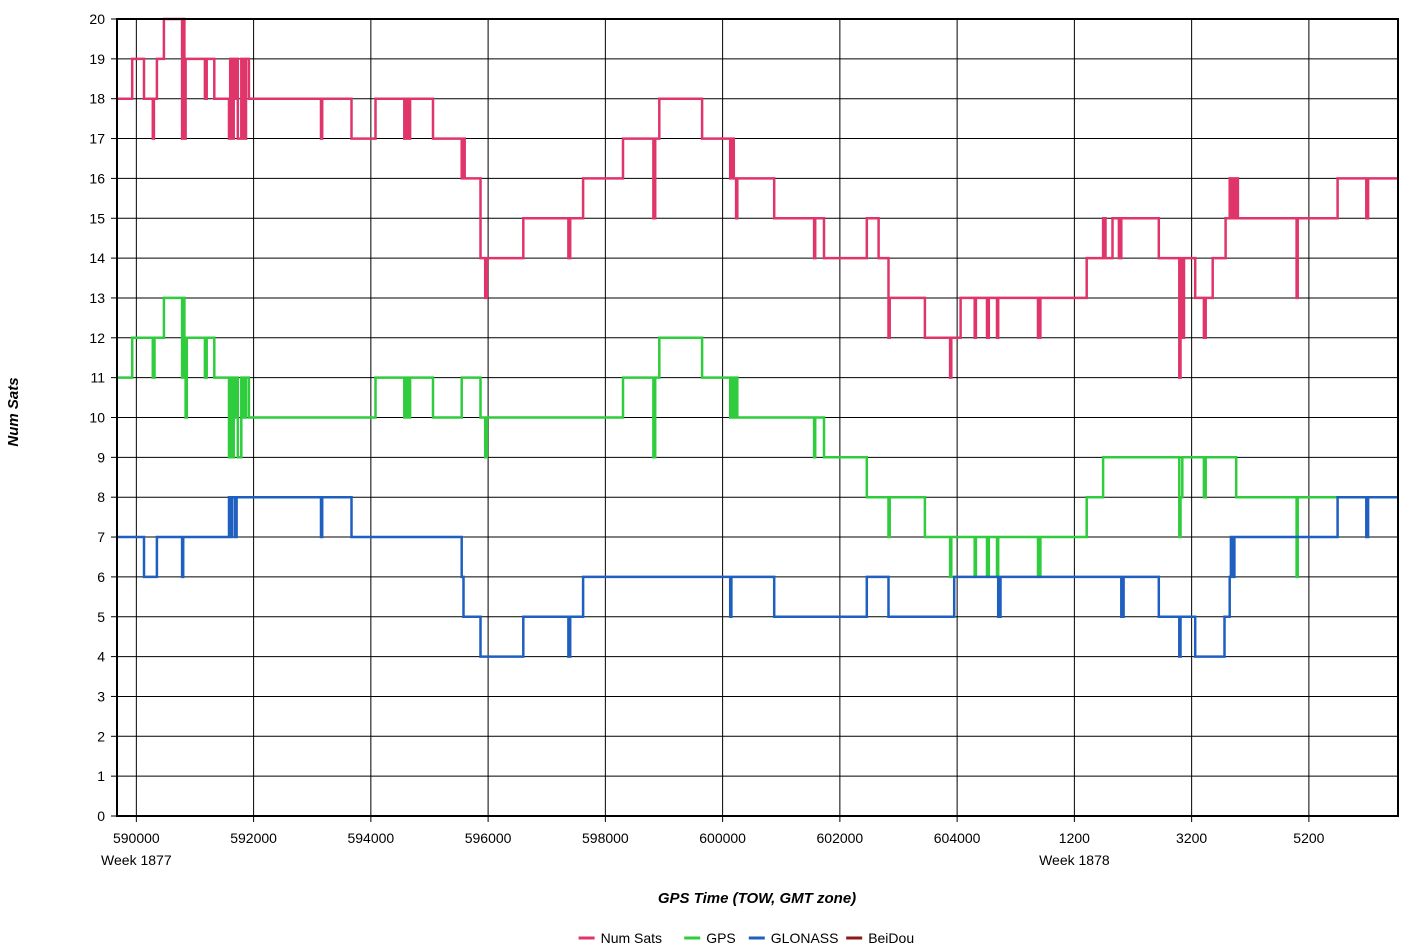  Describe the element at coordinates (101, 537) in the screenshot. I see `y-tick-label: 7` at that location.